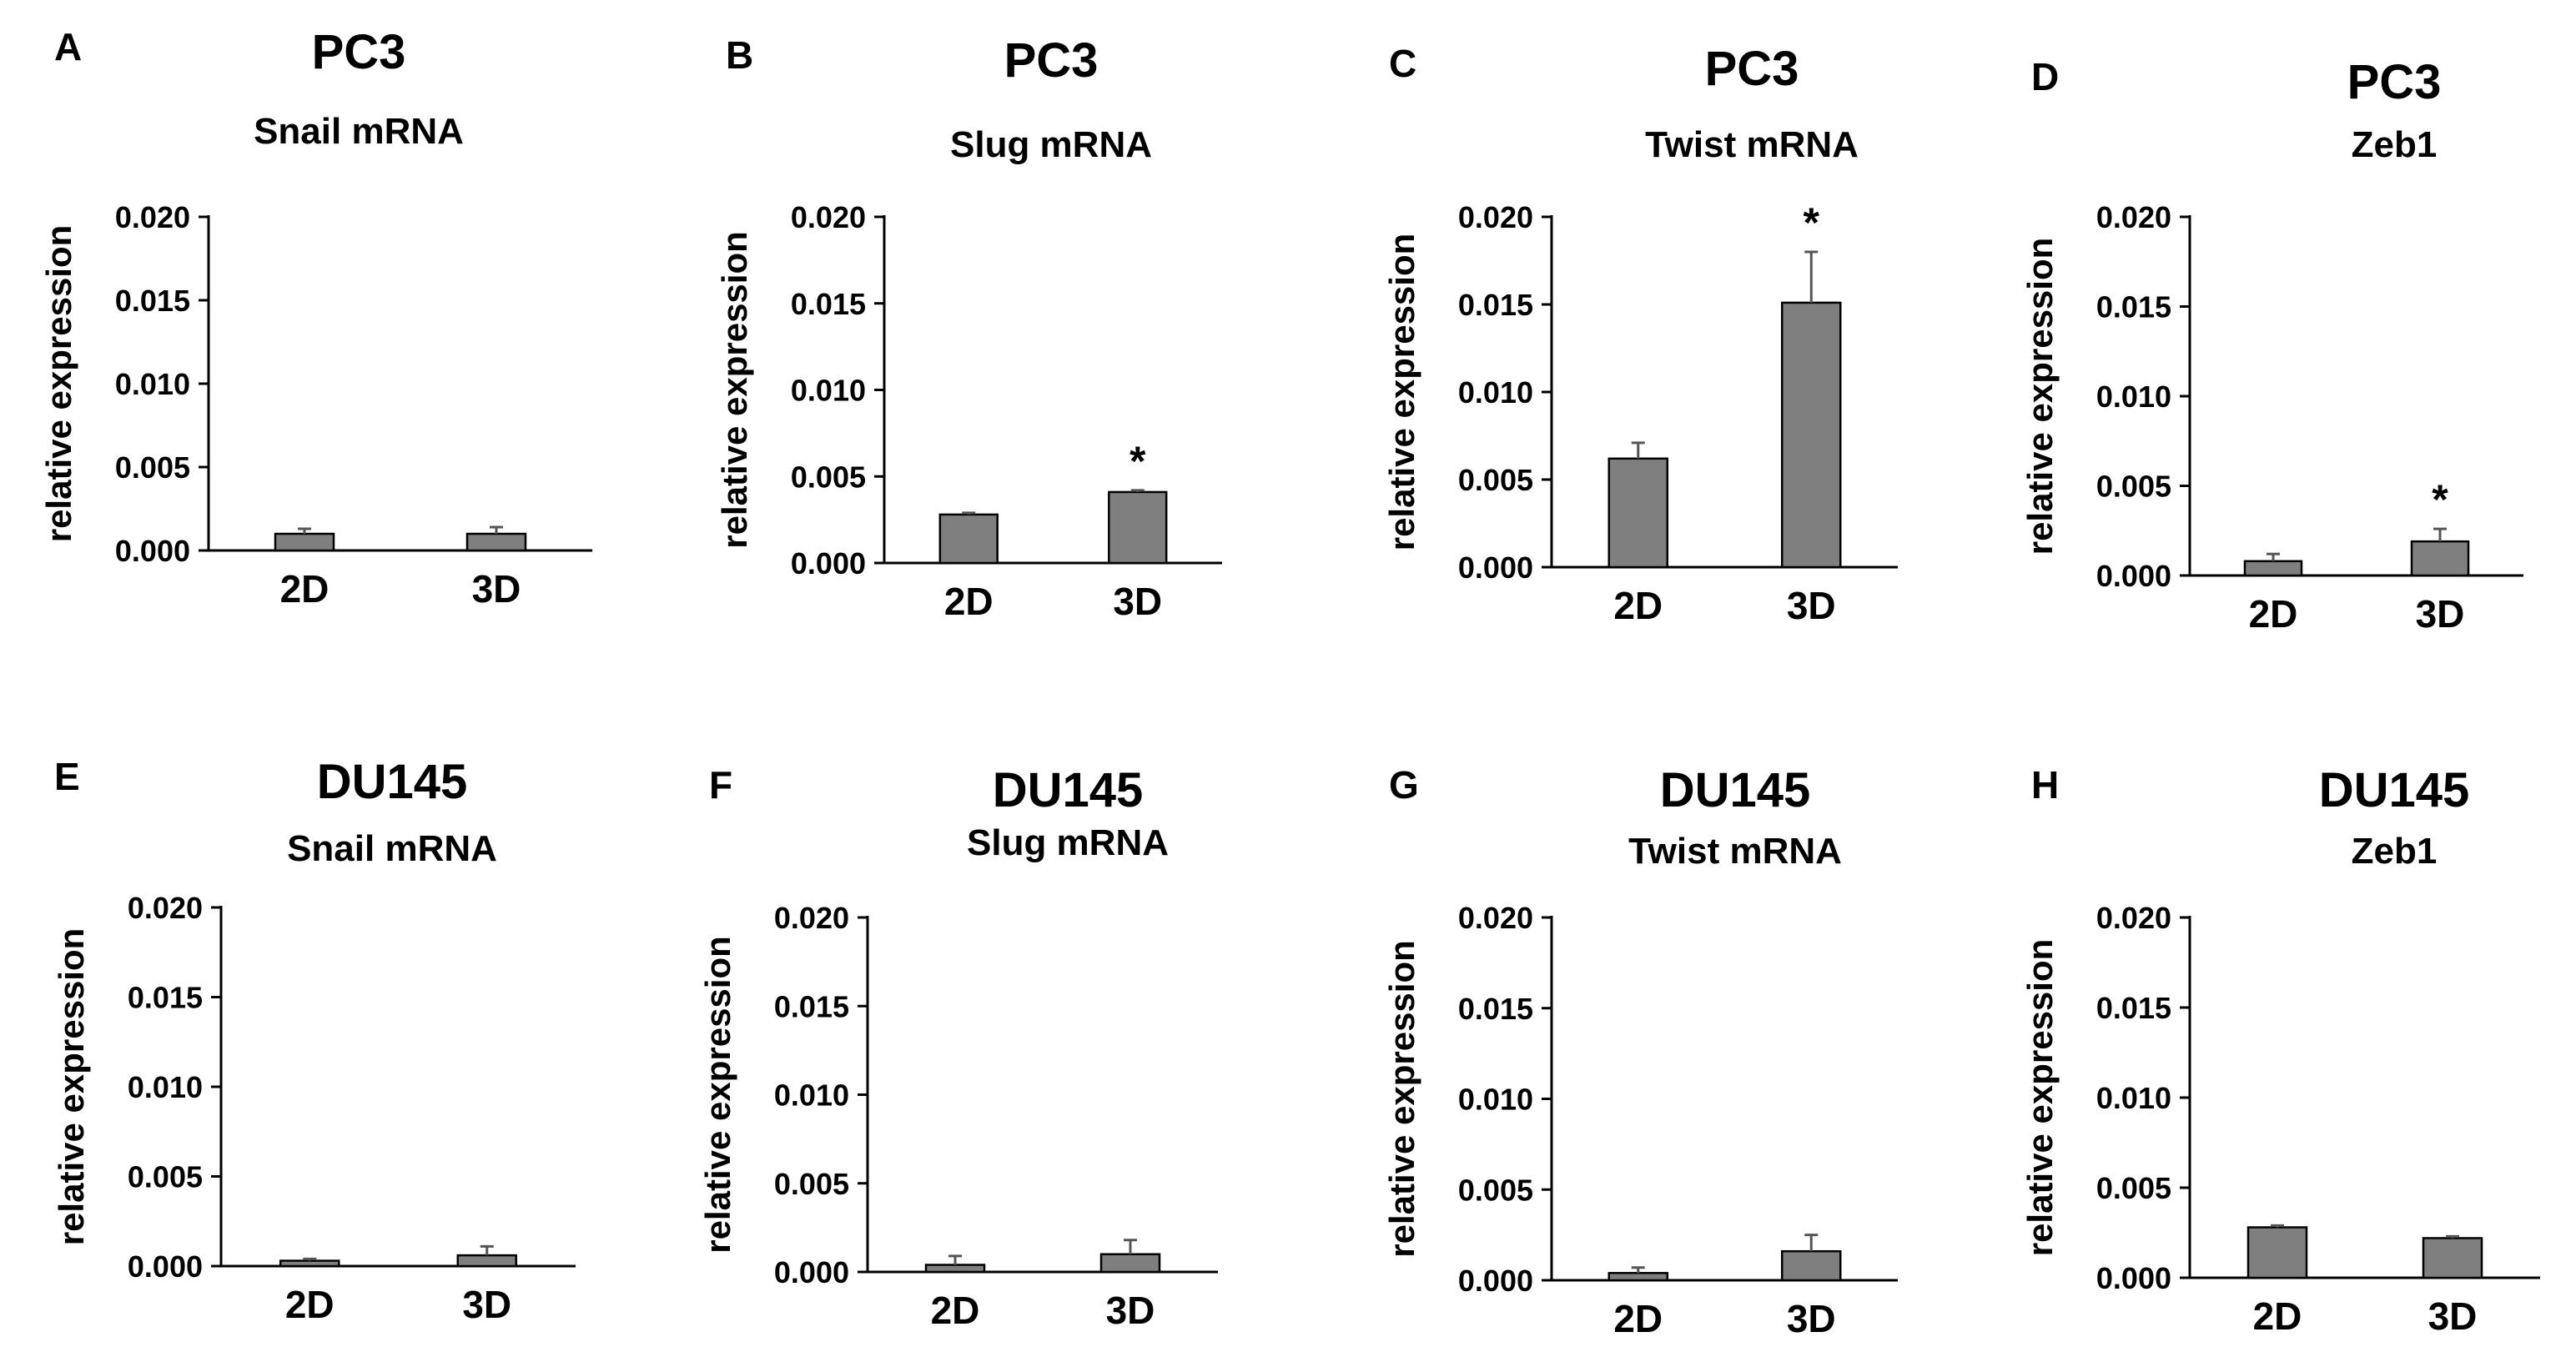 The width and height of the screenshot is (2576, 1347). What do you see at coordinates (2045, 785) in the screenshot?
I see `panel-letter: H` at bounding box center [2045, 785].